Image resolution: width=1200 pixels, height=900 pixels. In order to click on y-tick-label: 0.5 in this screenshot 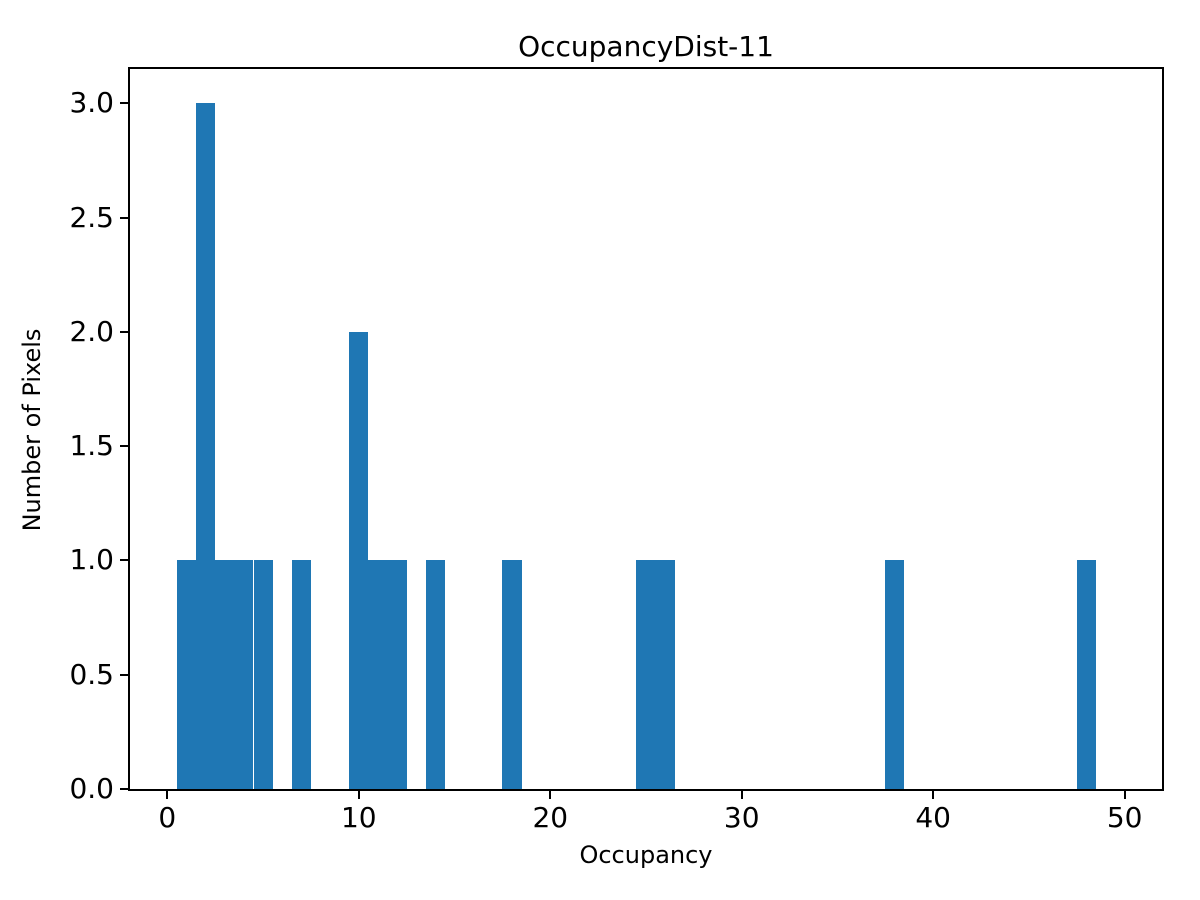, I will do `click(91, 674)`.